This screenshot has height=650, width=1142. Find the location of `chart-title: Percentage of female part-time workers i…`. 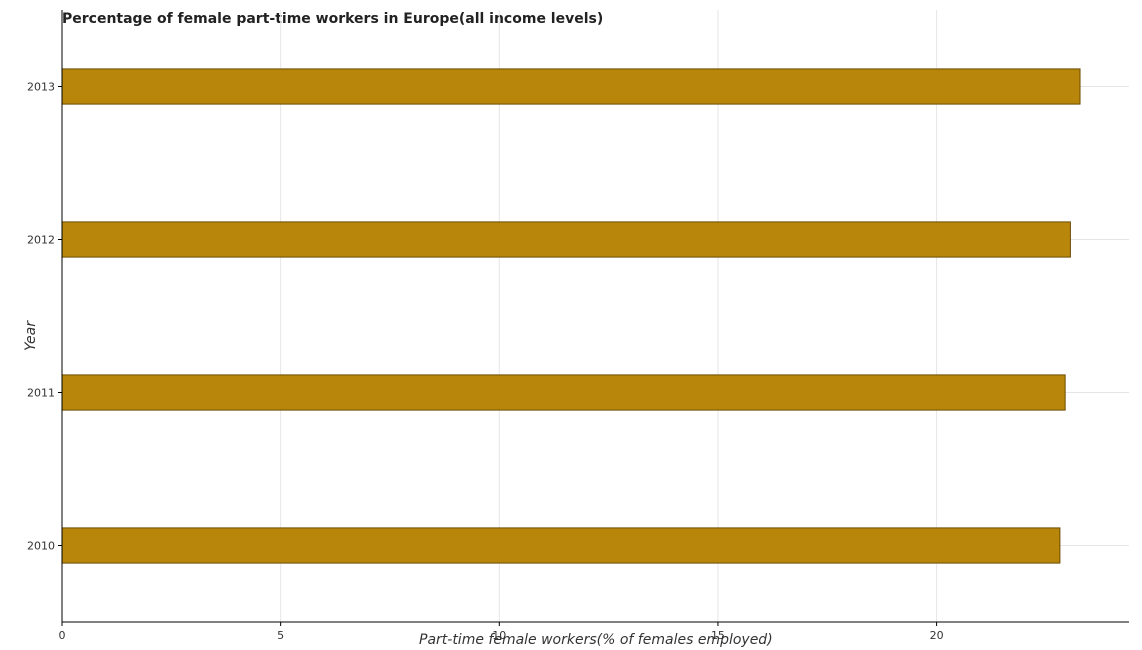

chart-title: Percentage of female part-time workers i… is located at coordinates (332, 19).